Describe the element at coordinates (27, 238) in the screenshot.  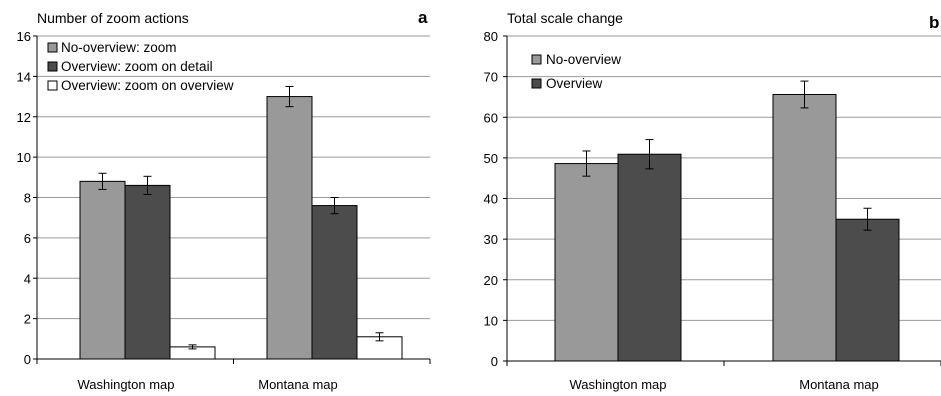
I see `y-tick-label: 6` at that location.